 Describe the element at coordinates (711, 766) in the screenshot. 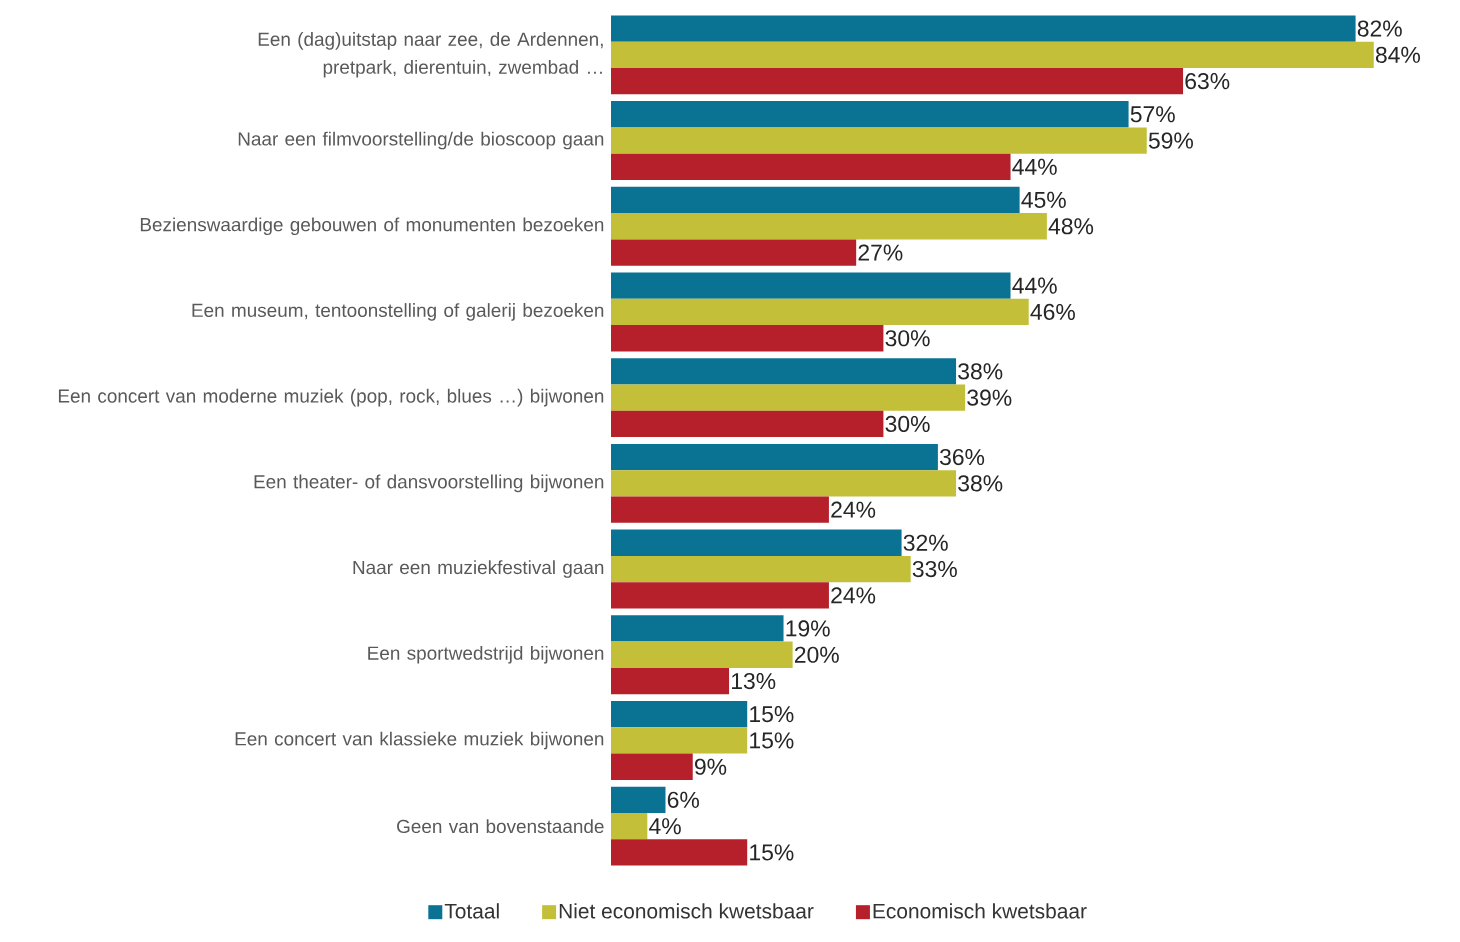

I see `data-label: 9%` at that location.